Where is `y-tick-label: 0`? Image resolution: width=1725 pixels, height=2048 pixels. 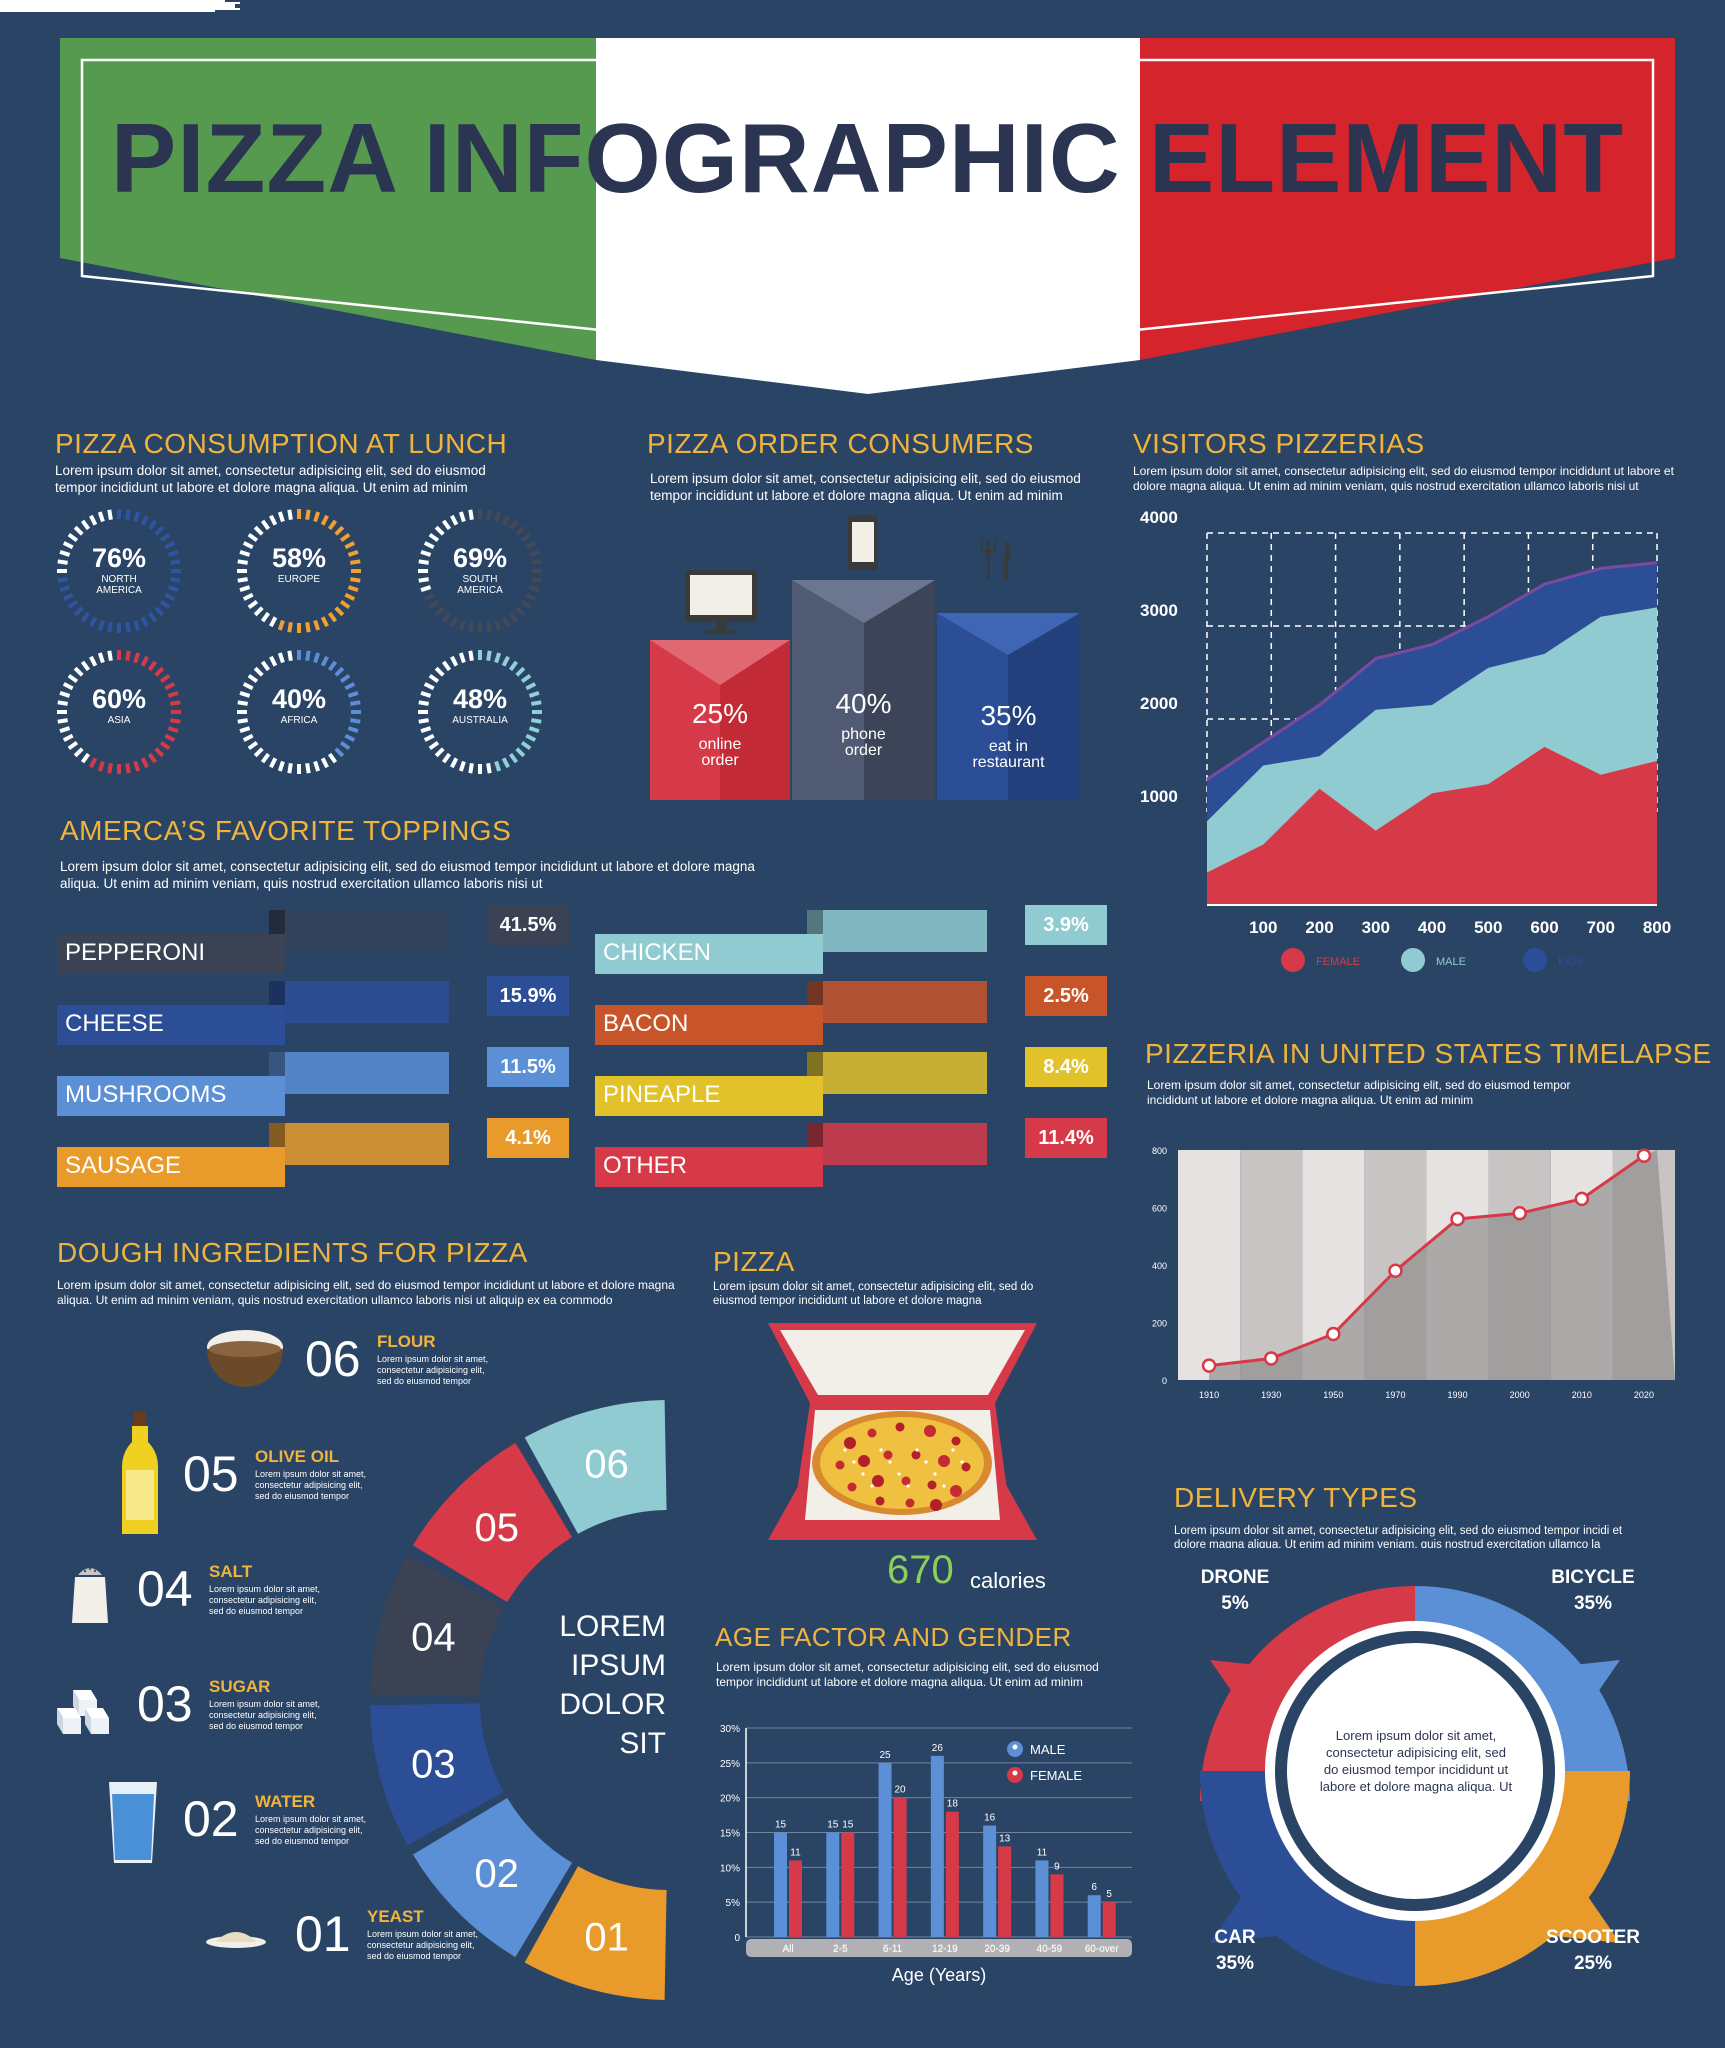
y-tick-label: 0 is located at coordinates (1164, 1381).